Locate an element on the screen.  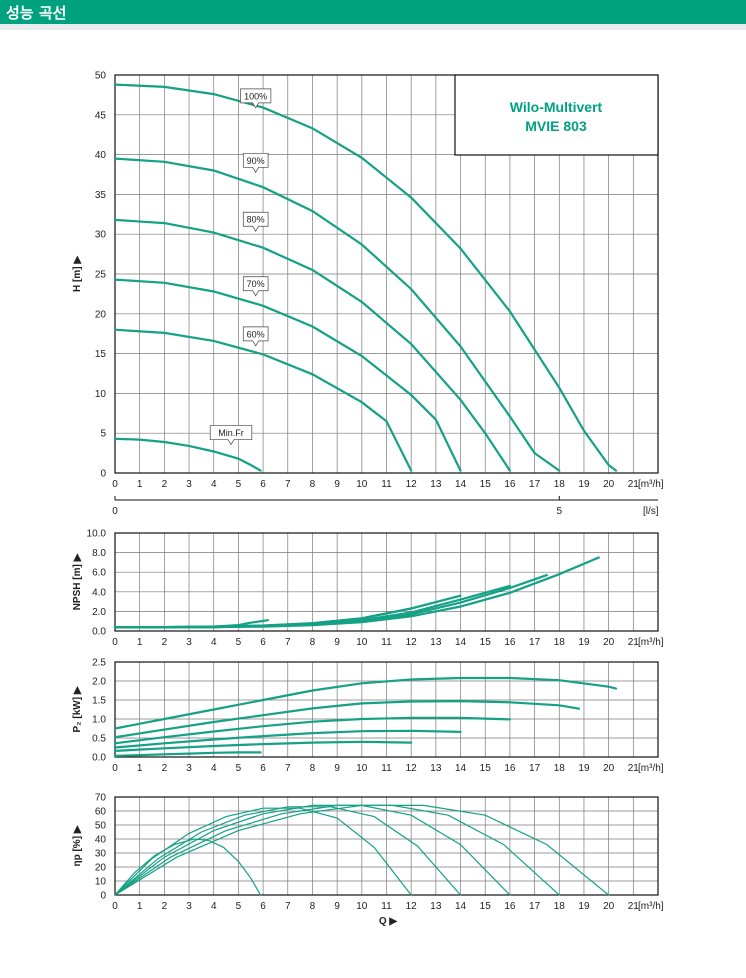
y-tick-label: 5 is located at coordinates (103, 434).